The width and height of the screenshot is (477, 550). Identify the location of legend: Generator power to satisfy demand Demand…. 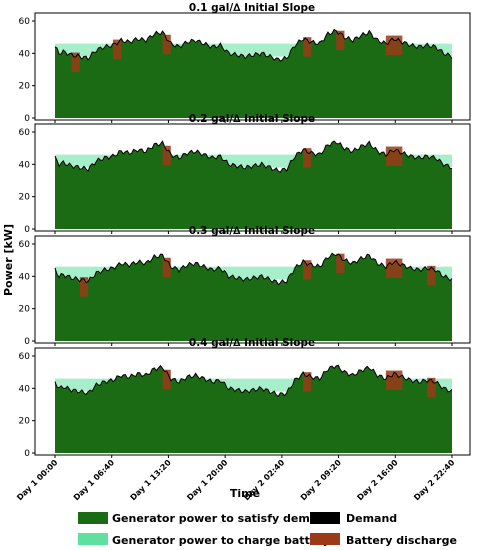
(267, 529).